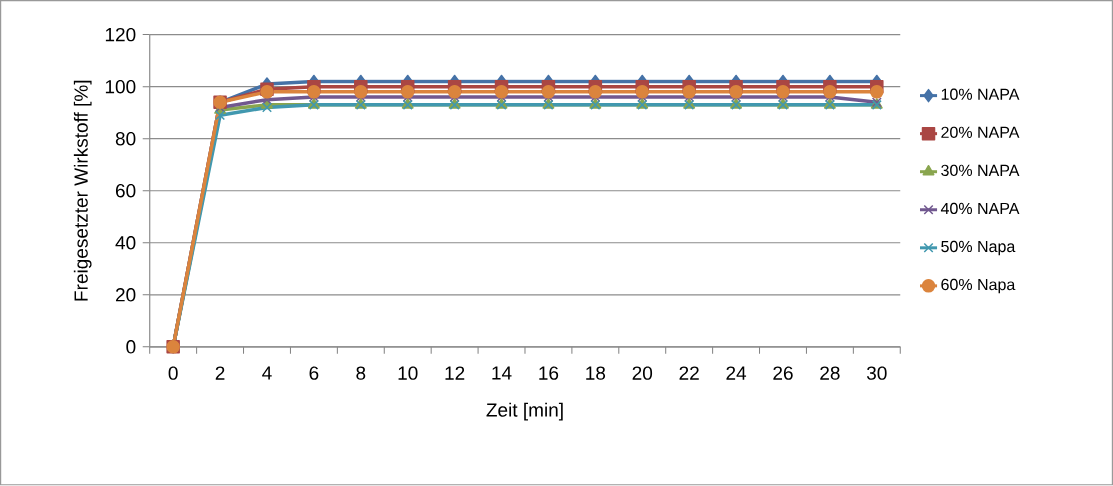  Describe the element at coordinates (408, 373) in the screenshot. I see `x-tick-label: 10` at that location.